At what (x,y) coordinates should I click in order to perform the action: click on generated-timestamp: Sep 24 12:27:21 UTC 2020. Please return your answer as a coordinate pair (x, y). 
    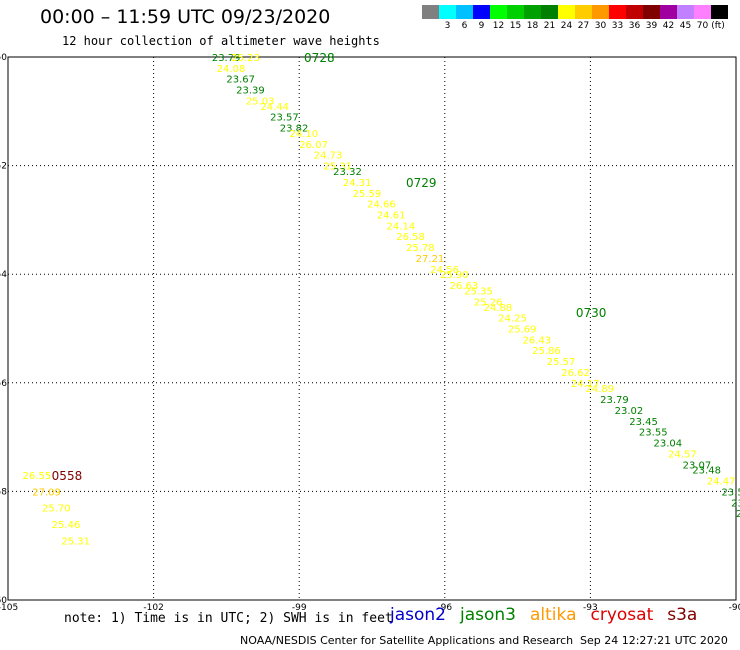
    Looking at the image, I should click on (654, 640).